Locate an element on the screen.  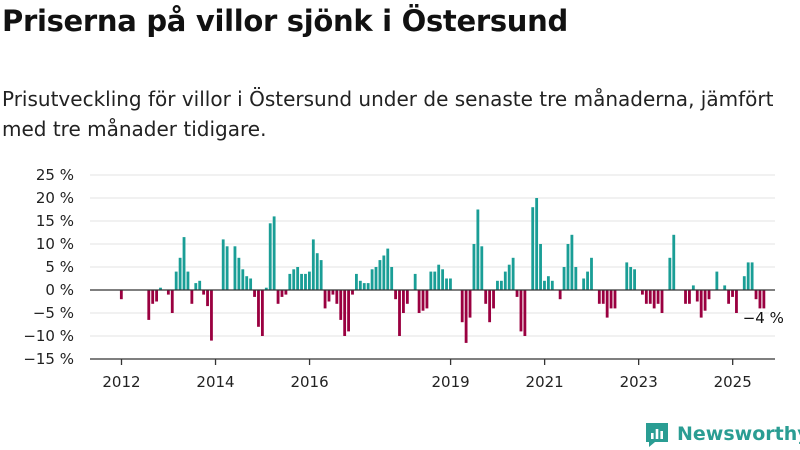
x-tick-label: 2016 is located at coordinates (309, 382).